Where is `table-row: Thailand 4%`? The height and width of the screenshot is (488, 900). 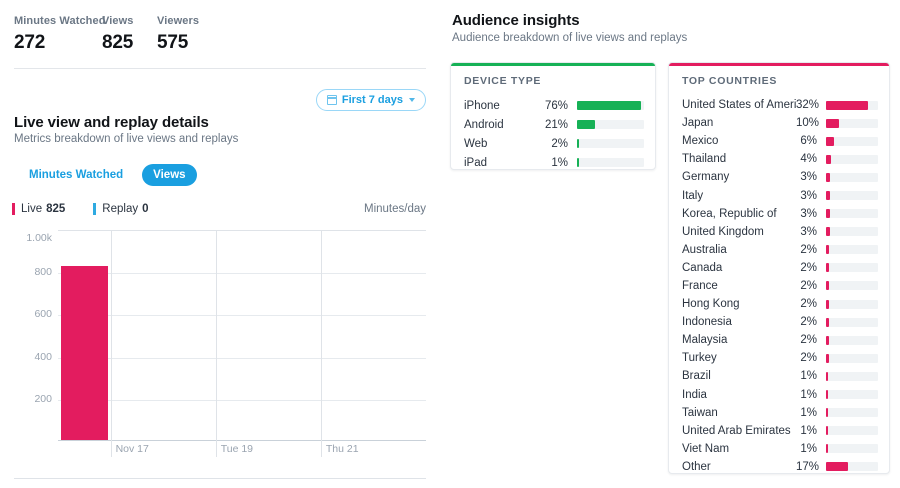
table-row: Thailand 4% is located at coordinates (780, 159).